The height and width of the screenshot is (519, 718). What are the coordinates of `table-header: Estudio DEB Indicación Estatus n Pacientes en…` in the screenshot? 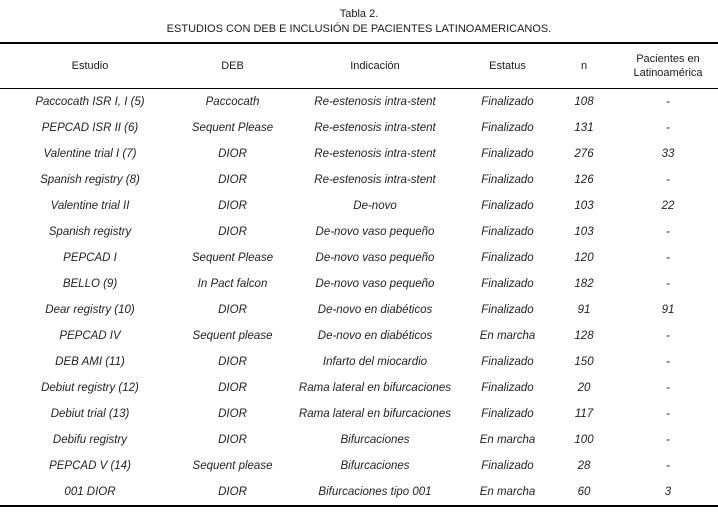 It's located at (359, 66).